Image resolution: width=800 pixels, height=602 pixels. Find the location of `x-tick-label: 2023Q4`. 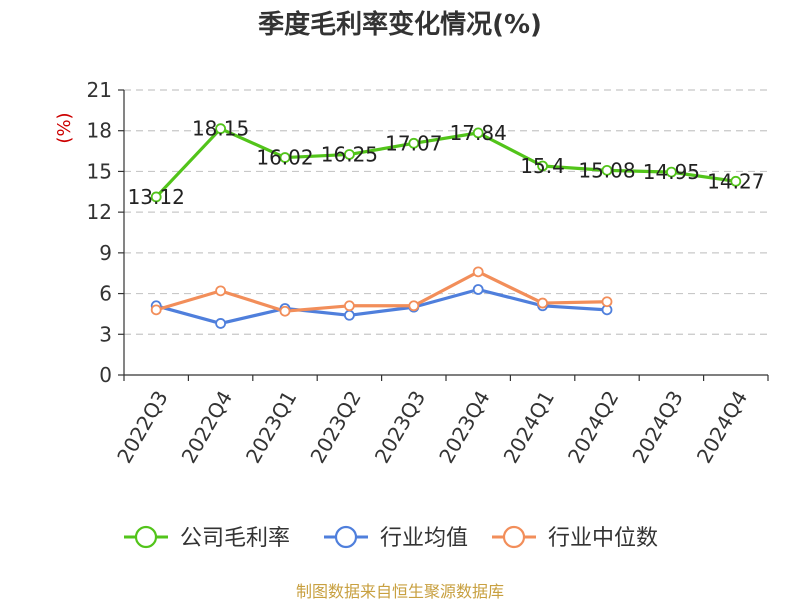

x-tick-label: 2023Q4 is located at coordinates (464, 427).